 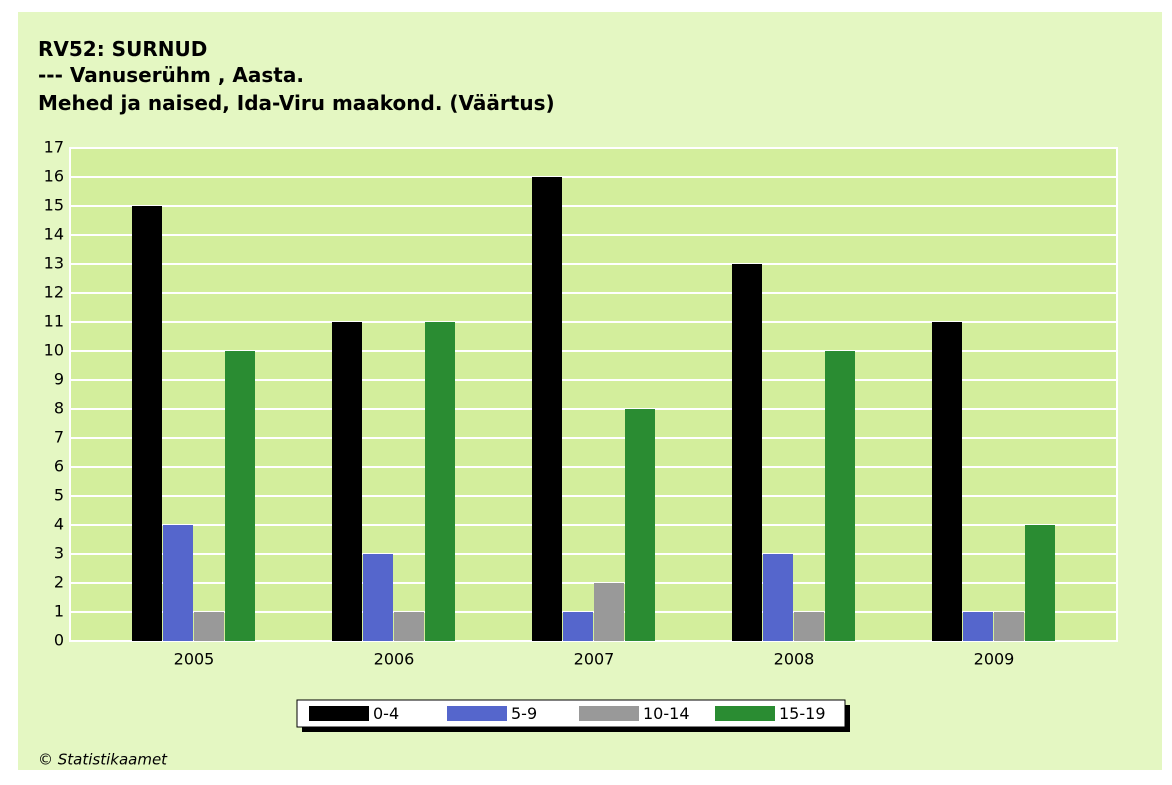 What do you see at coordinates (103, 760) in the screenshot?
I see `footer: © Statistikaamet` at bounding box center [103, 760].